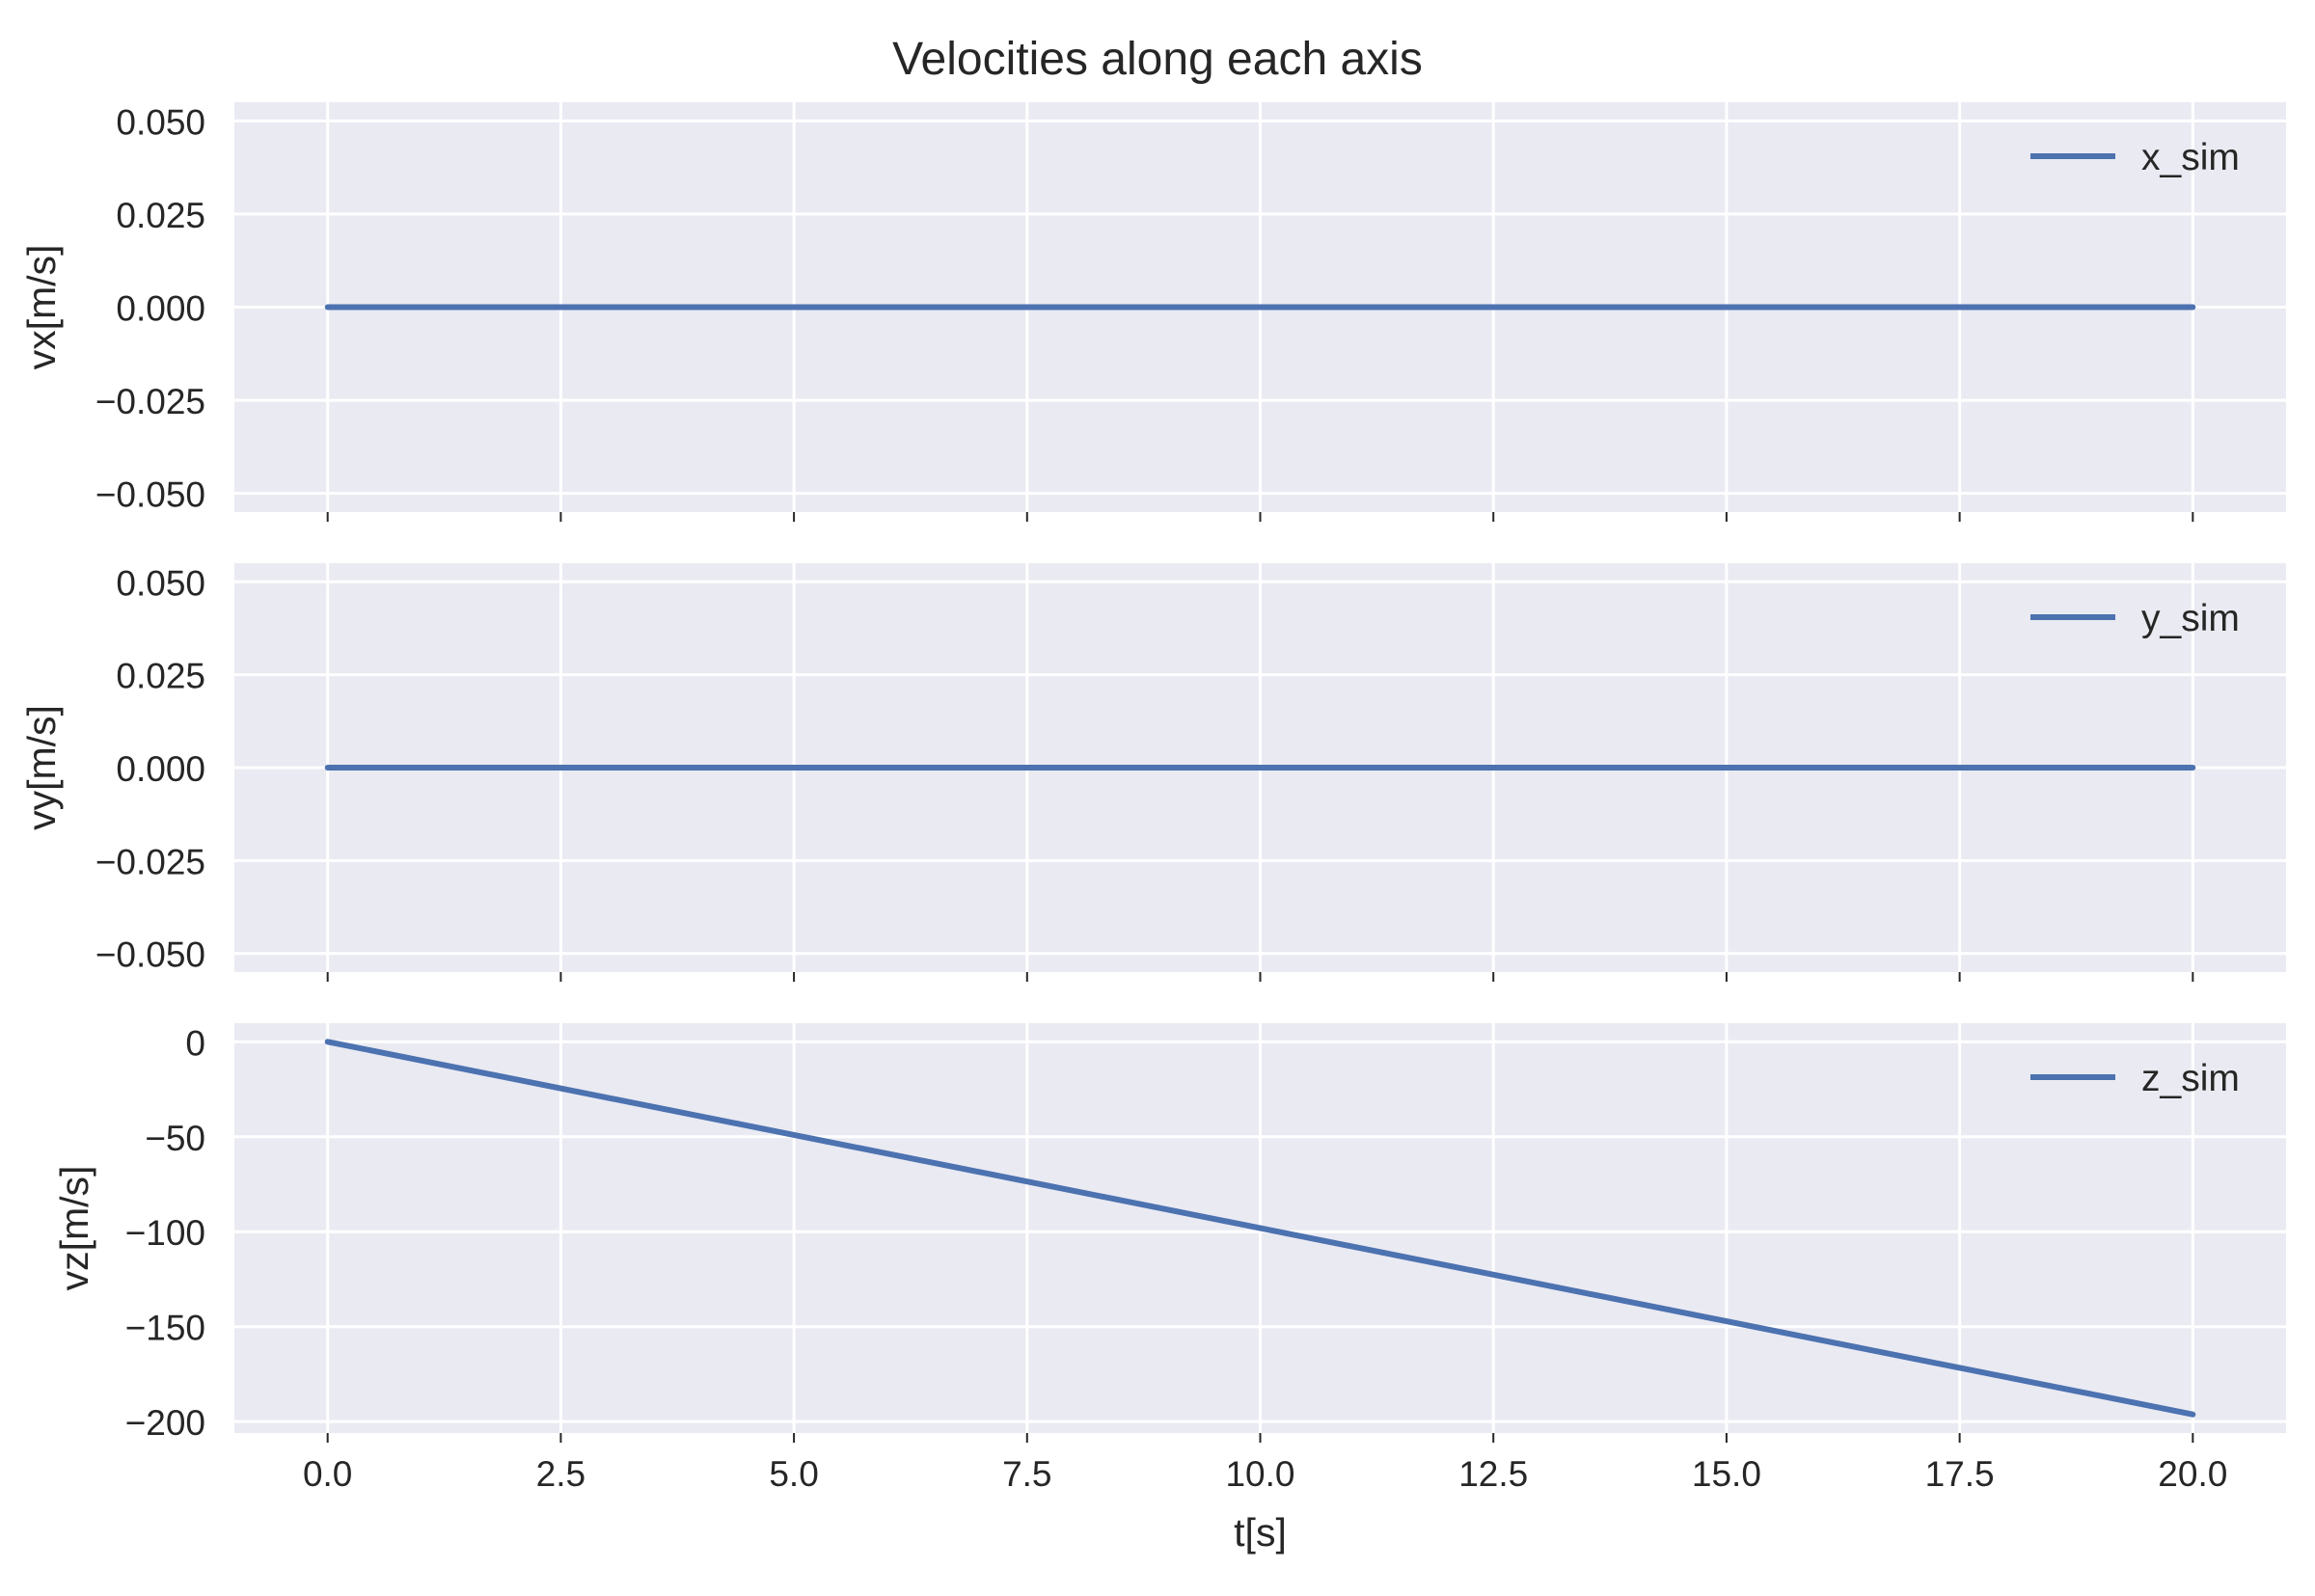 The width and height of the screenshot is (2315, 1596). I want to click on x-tick-label: 2.5, so click(561, 1474).